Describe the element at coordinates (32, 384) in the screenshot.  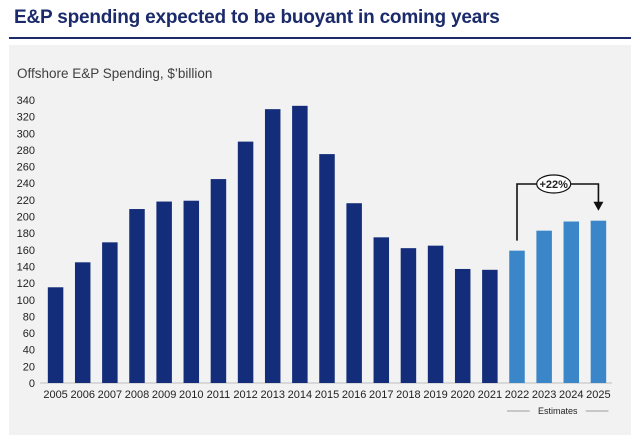
I see `y-tick-label: 0` at that location.